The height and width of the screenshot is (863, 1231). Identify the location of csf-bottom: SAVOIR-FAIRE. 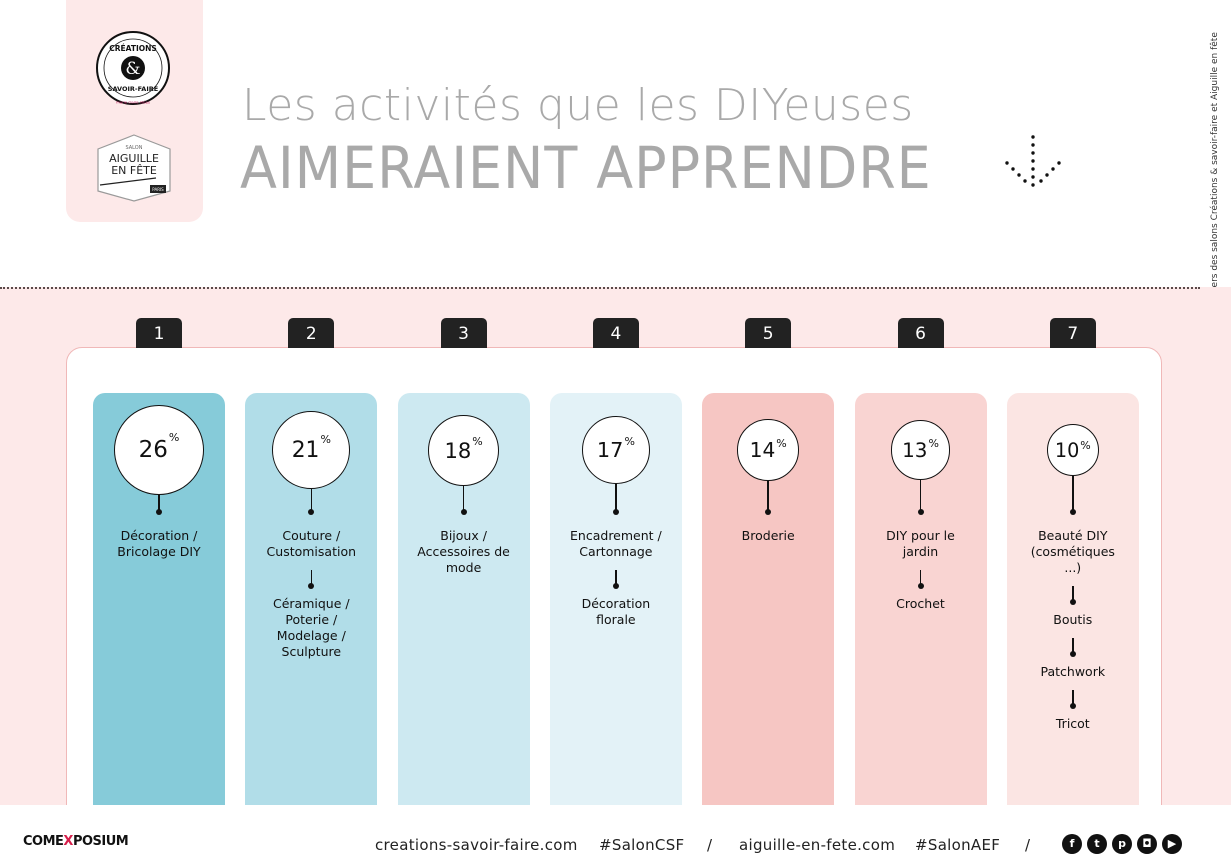
(133, 89).